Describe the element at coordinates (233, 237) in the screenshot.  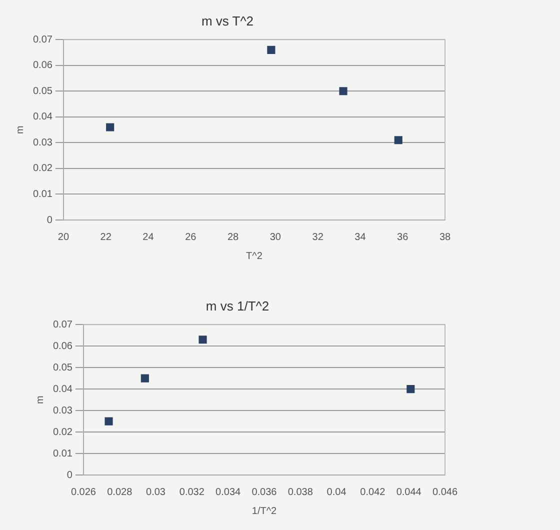
I see `x-tick-label: 28` at that location.